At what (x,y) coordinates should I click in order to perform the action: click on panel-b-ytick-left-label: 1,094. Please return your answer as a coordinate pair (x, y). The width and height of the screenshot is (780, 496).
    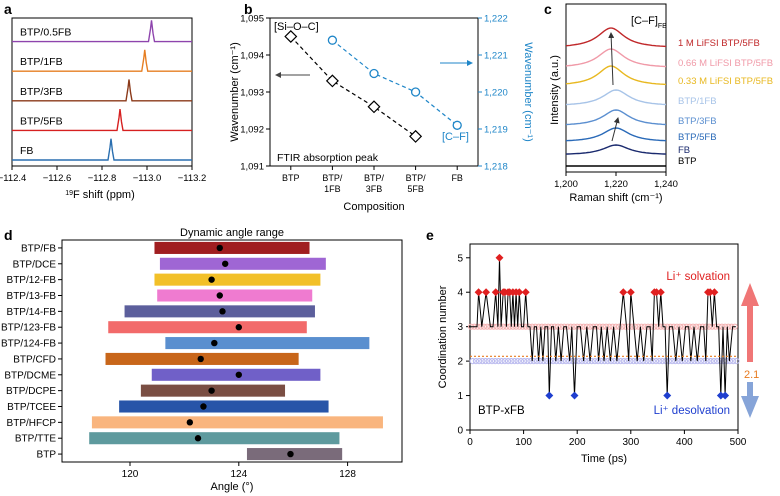
    Looking at the image, I should click on (252, 56).